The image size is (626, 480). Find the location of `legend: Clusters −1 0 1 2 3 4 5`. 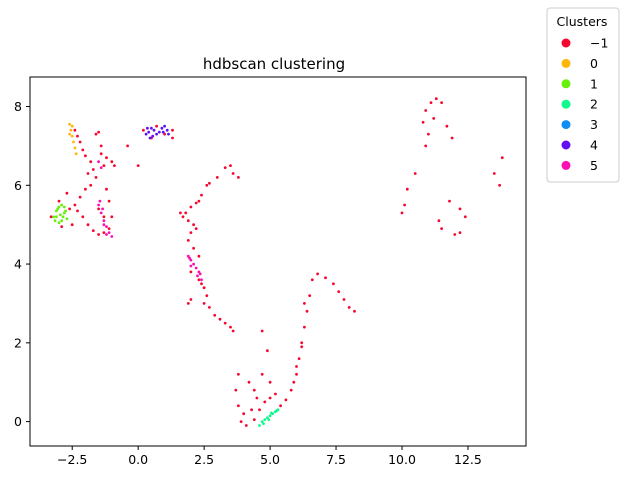

legend: Clusters −1 0 1 2 3 4 5 is located at coordinates (583, 95).